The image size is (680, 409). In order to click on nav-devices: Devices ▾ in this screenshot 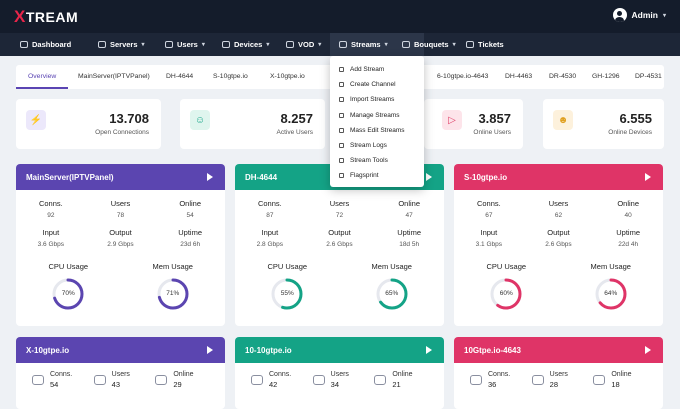, I will do `click(245, 44)`.